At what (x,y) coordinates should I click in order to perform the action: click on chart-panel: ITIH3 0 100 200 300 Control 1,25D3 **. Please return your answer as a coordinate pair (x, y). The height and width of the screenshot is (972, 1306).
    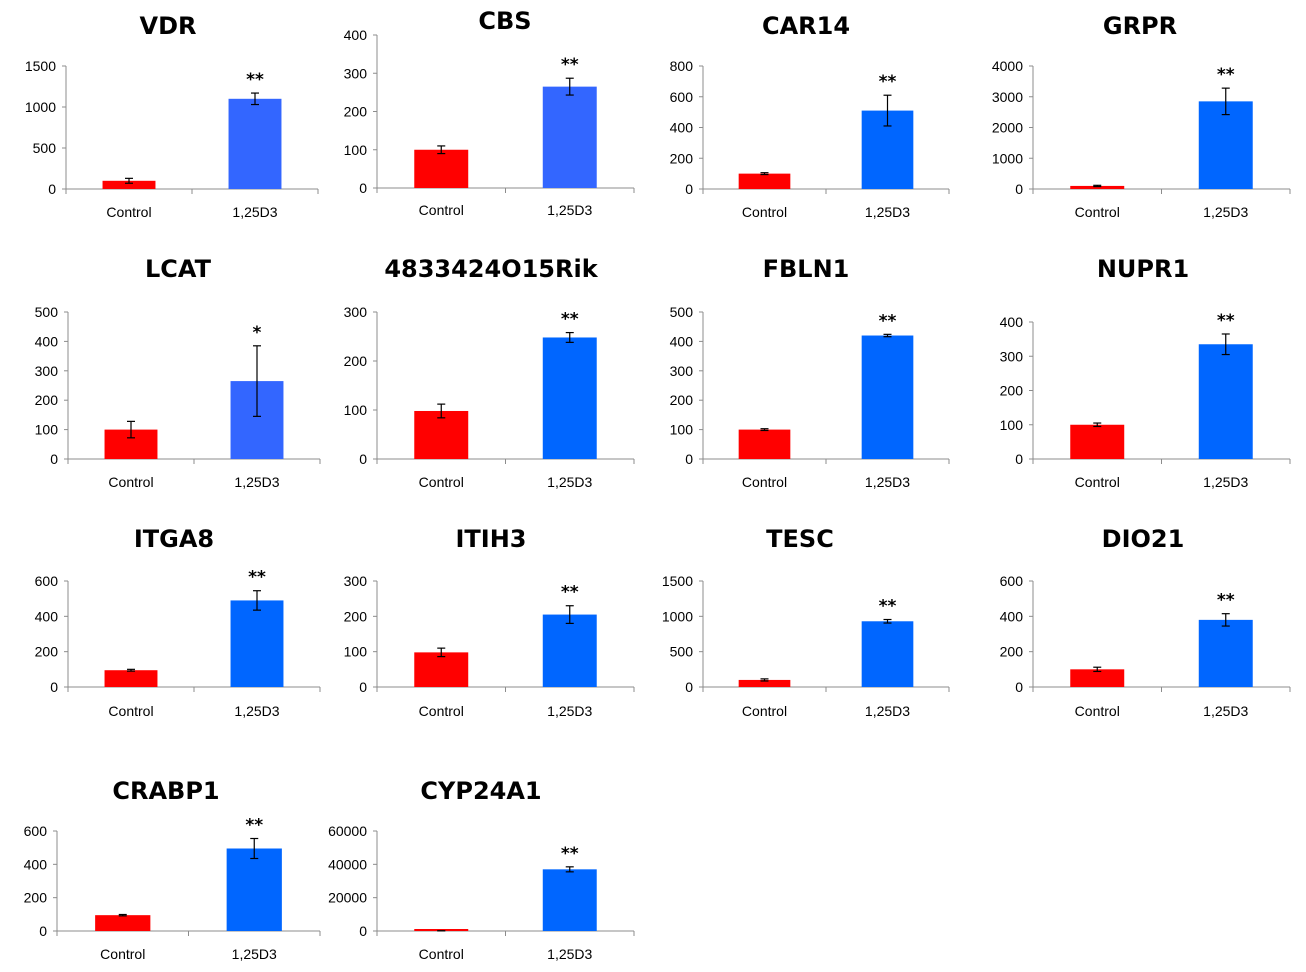
    Looking at the image, I should click on (489, 622).